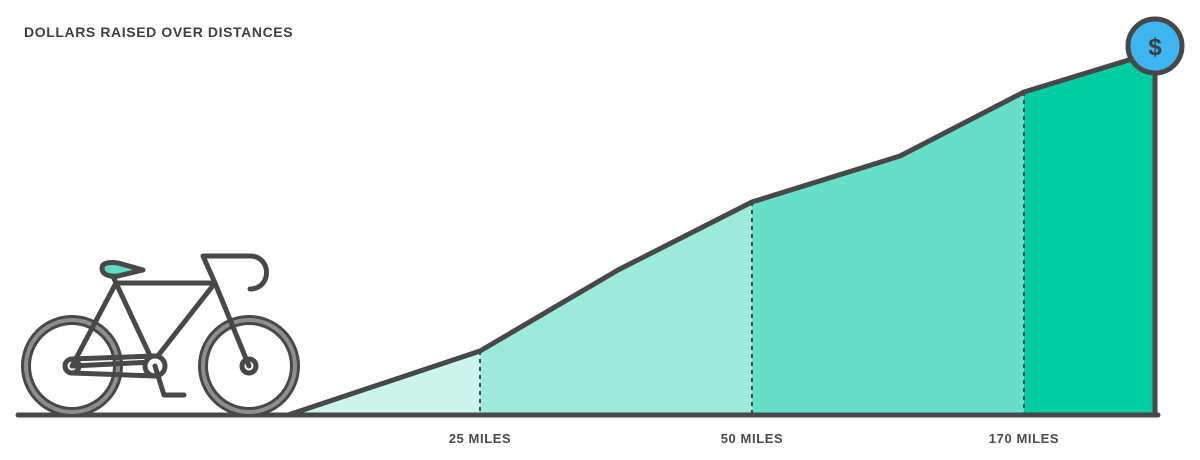 The image size is (1200, 460). Describe the element at coordinates (752, 438) in the screenshot. I see `tick-label-50-miles: 50 MILES` at that location.